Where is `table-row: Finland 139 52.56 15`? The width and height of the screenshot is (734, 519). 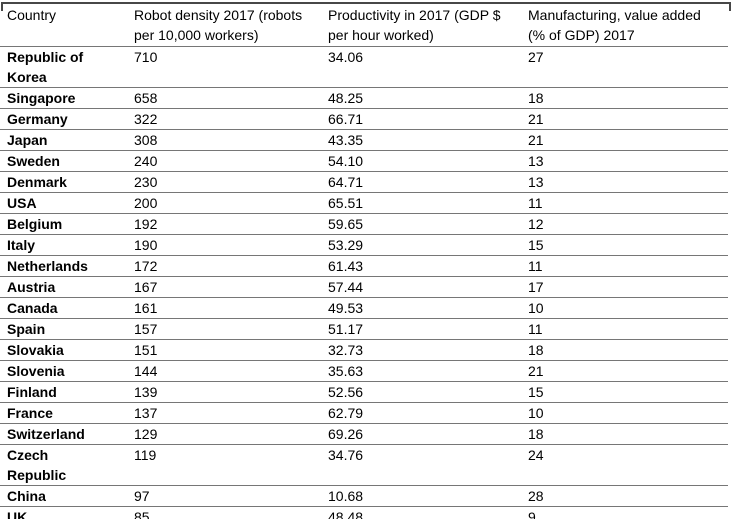
table-row: Finland 139 52.56 15 is located at coordinates (364, 392).